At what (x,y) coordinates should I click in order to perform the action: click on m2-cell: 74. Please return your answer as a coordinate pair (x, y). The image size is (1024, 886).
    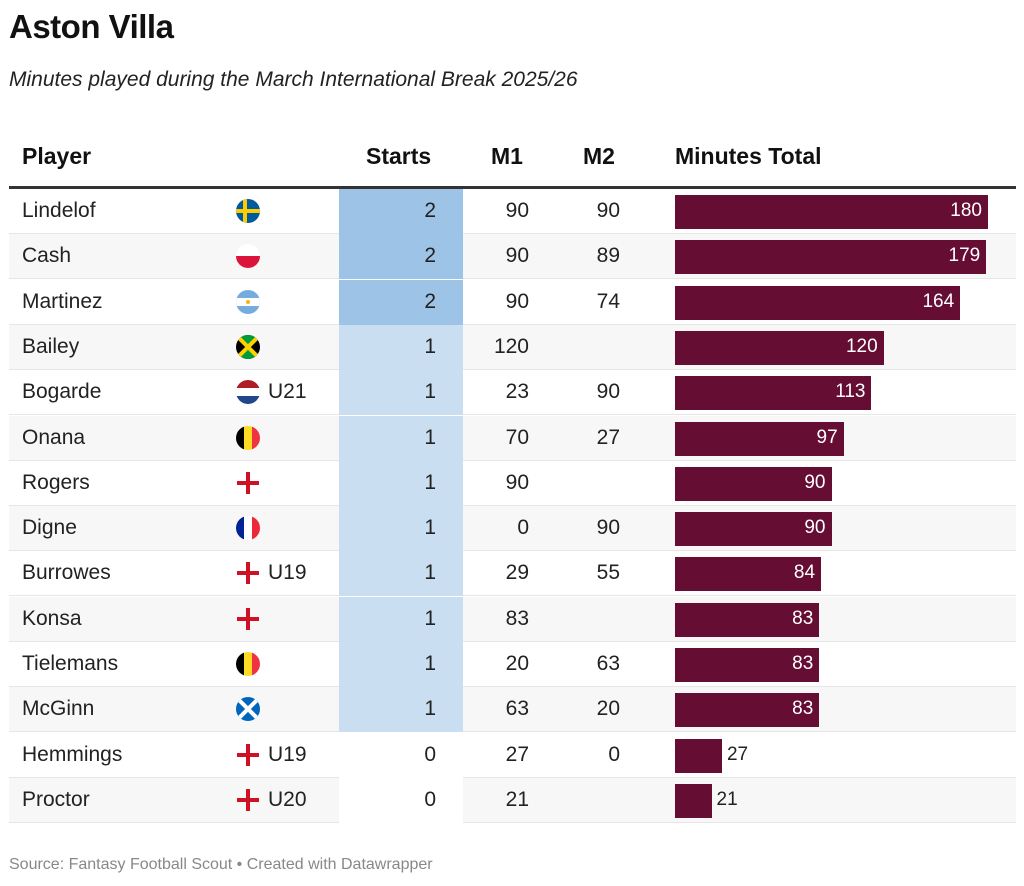
    Looking at the image, I should click on (608, 301).